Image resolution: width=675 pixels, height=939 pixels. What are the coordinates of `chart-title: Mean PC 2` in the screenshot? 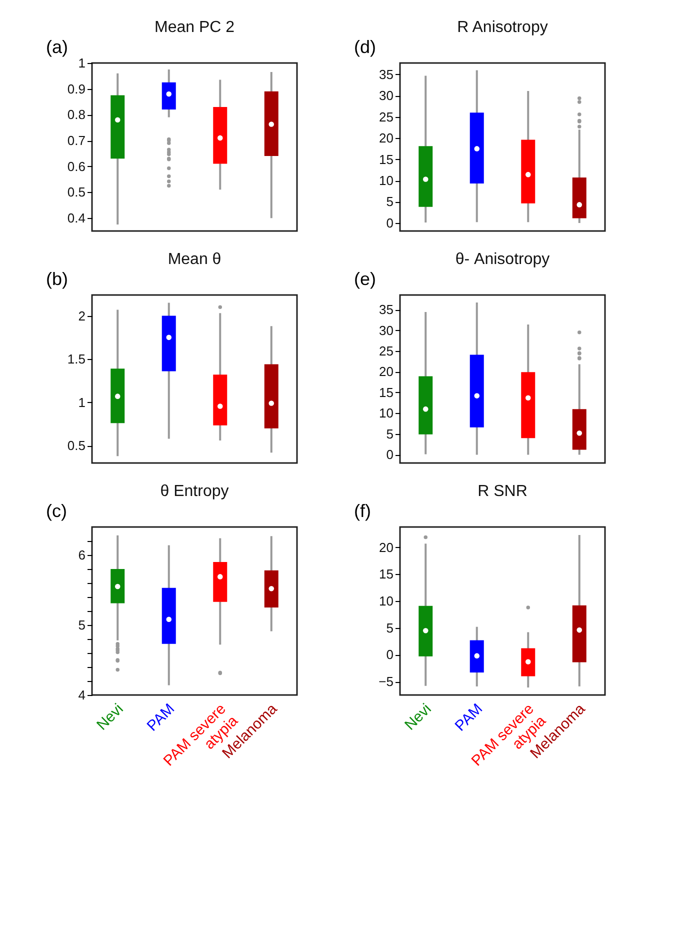 It's located at (194, 27).